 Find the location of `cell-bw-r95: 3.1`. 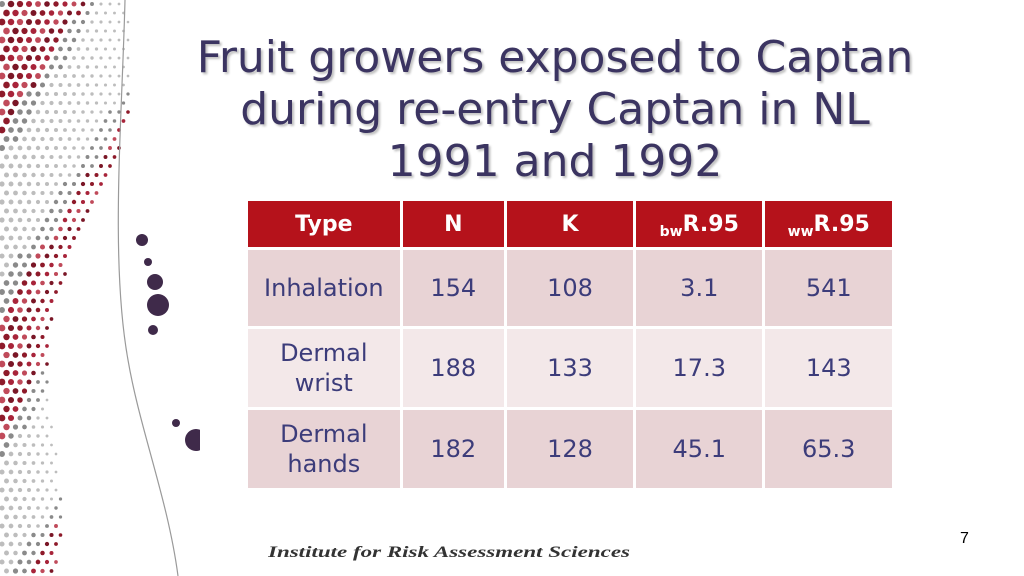

cell-bw-r95: 3.1 is located at coordinates (699, 288).